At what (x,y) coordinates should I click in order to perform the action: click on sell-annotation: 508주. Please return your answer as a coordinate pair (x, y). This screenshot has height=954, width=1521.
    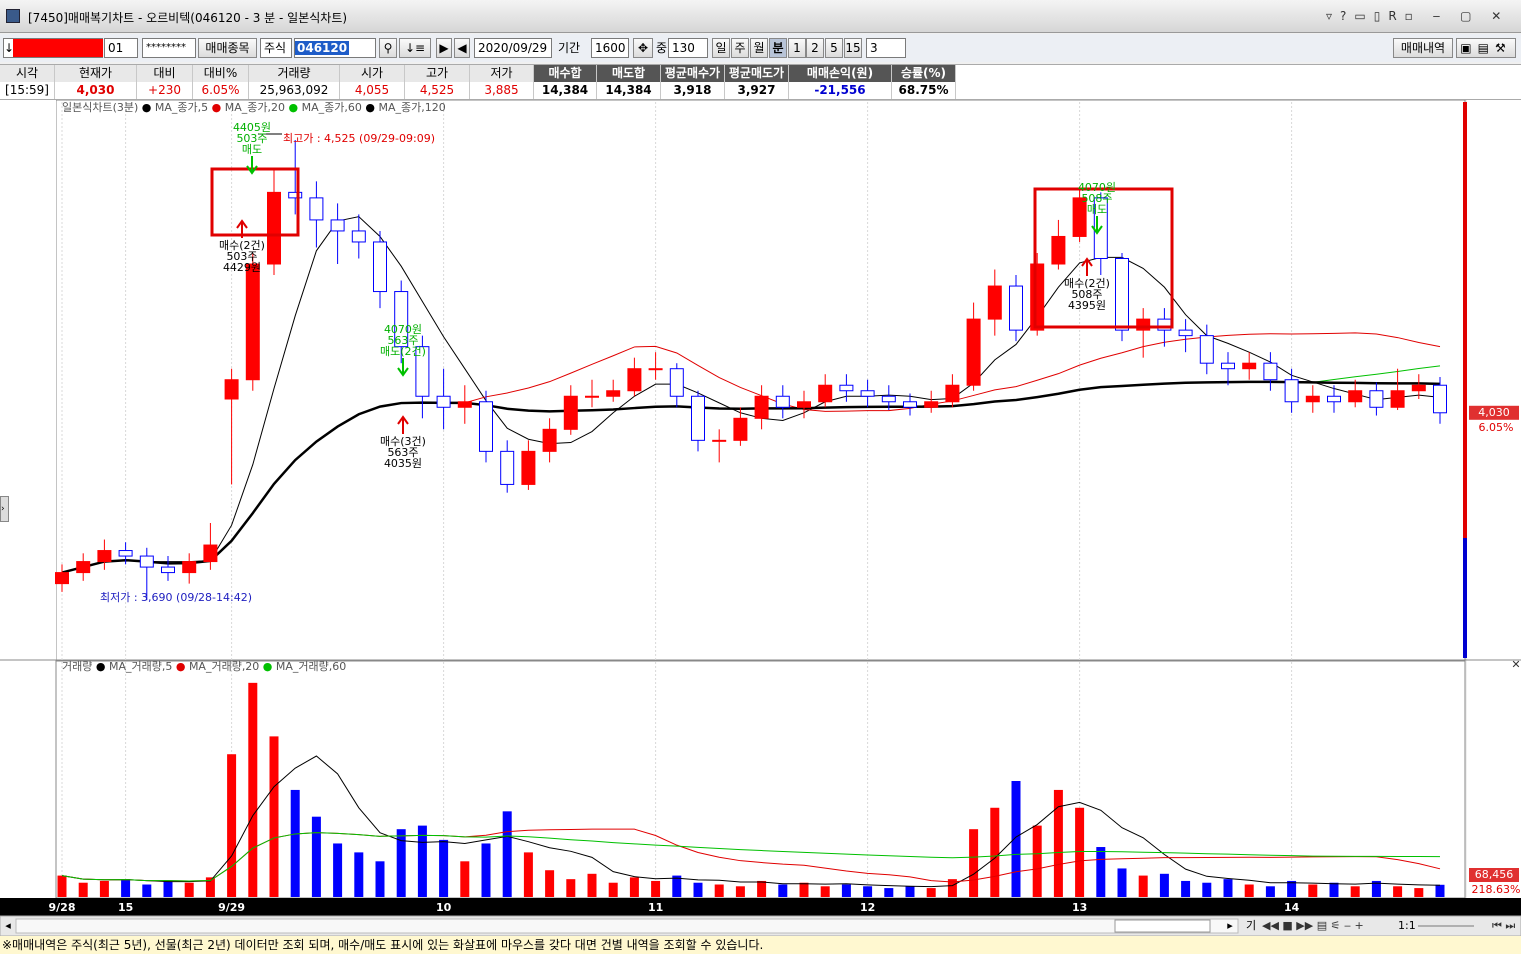
    Looking at the image, I should click on (1096, 198).